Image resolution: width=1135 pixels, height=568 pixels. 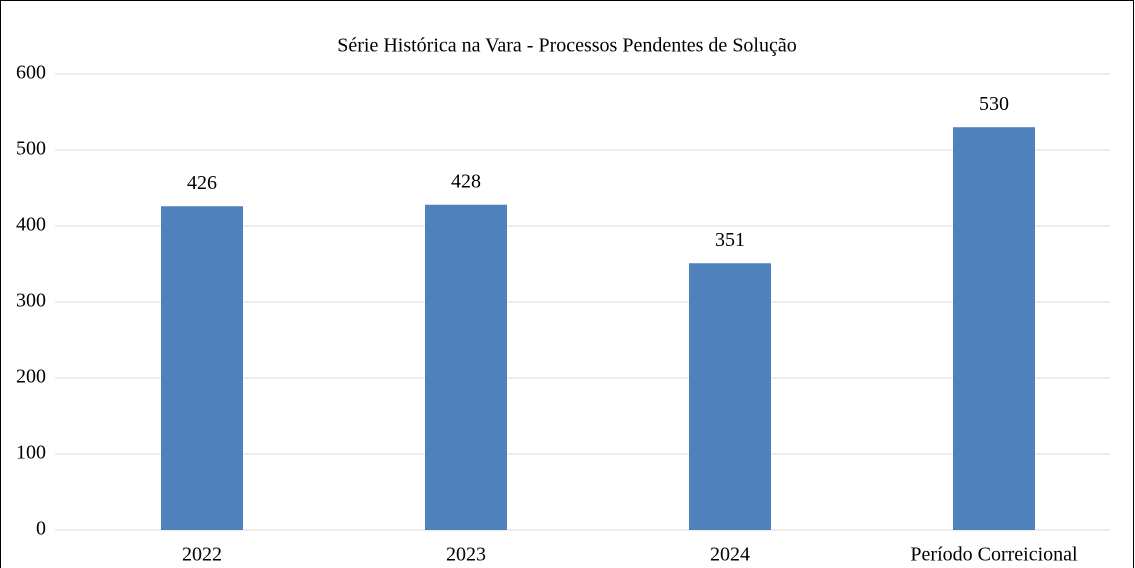 I want to click on x-tick-label: 2022, so click(x=202, y=555).